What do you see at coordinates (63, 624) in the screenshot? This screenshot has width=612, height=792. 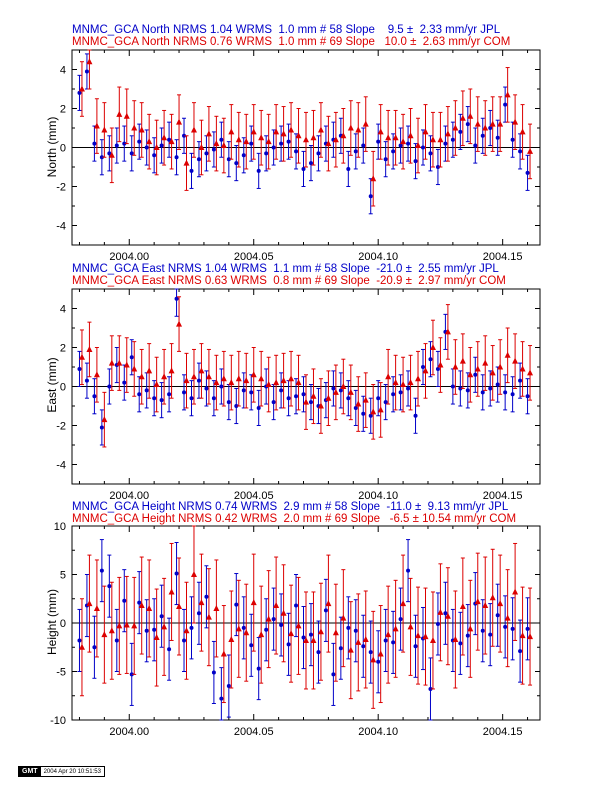 I see `height-ytick-label: 0` at bounding box center [63, 624].